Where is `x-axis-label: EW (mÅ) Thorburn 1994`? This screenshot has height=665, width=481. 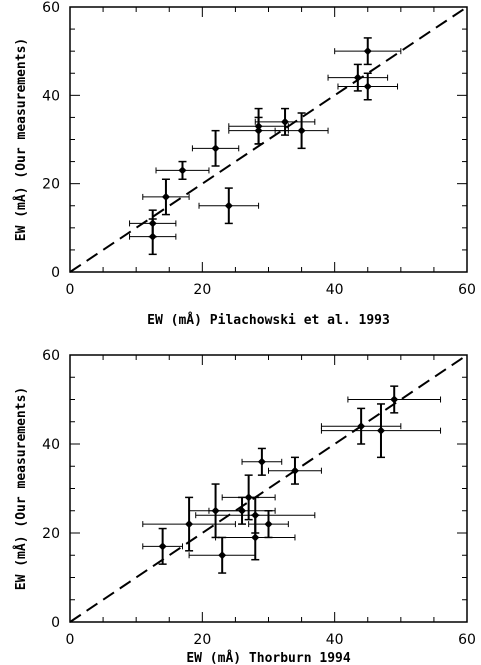 x-axis-label: EW (mÅ) Thorburn 1994 is located at coordinates (268, 657).